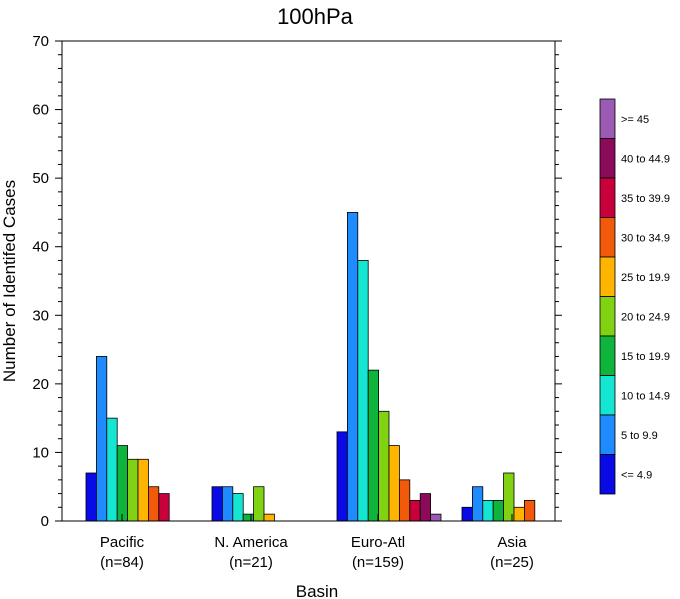 The image size is (680, 599). Describe the element at coordinates (9, 281) in the screenshot. I see `y-axis-label: Number of Identifed Cases` at that location.